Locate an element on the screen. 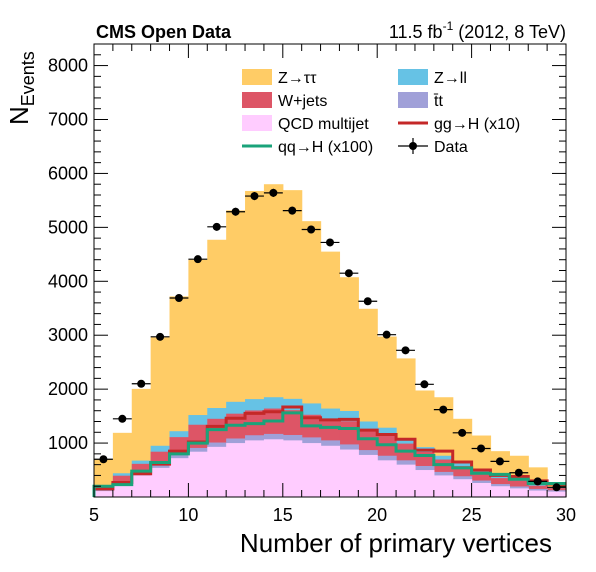  legend-swatch-qcd is located at coordinates (257, 123).